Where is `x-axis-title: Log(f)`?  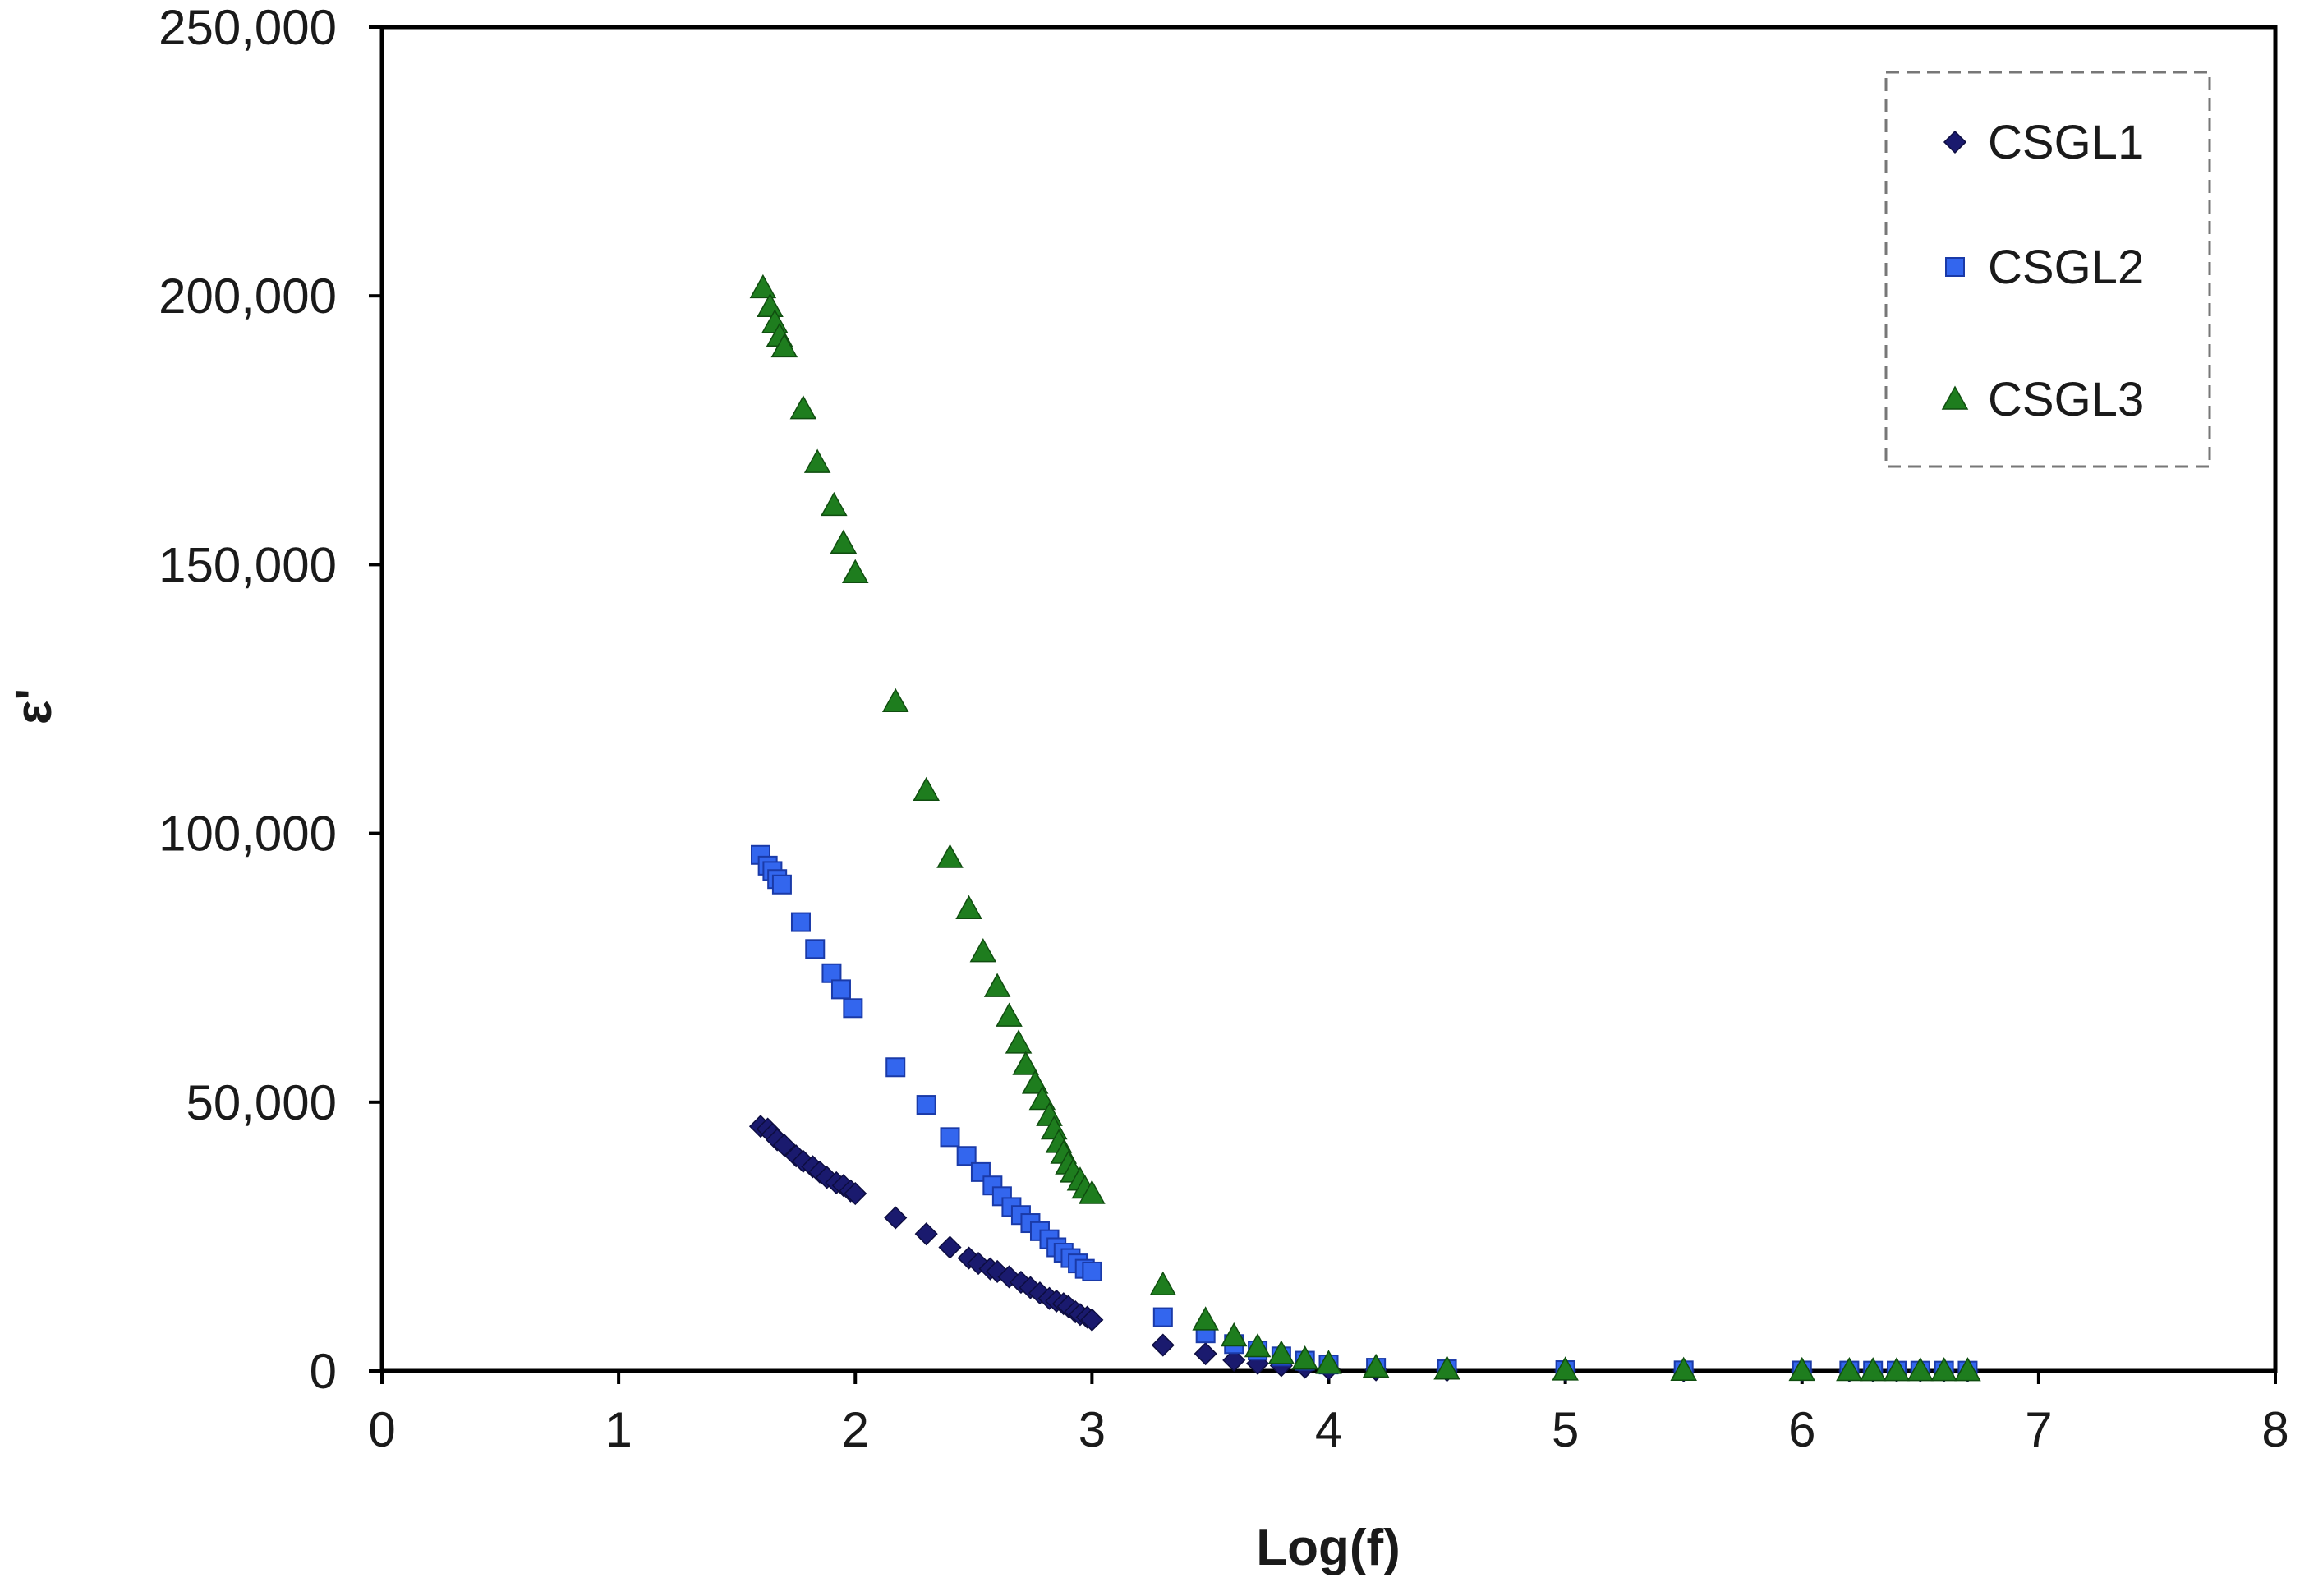
x-axis-title: Log(f) is located at coordinates (1328, 1548).